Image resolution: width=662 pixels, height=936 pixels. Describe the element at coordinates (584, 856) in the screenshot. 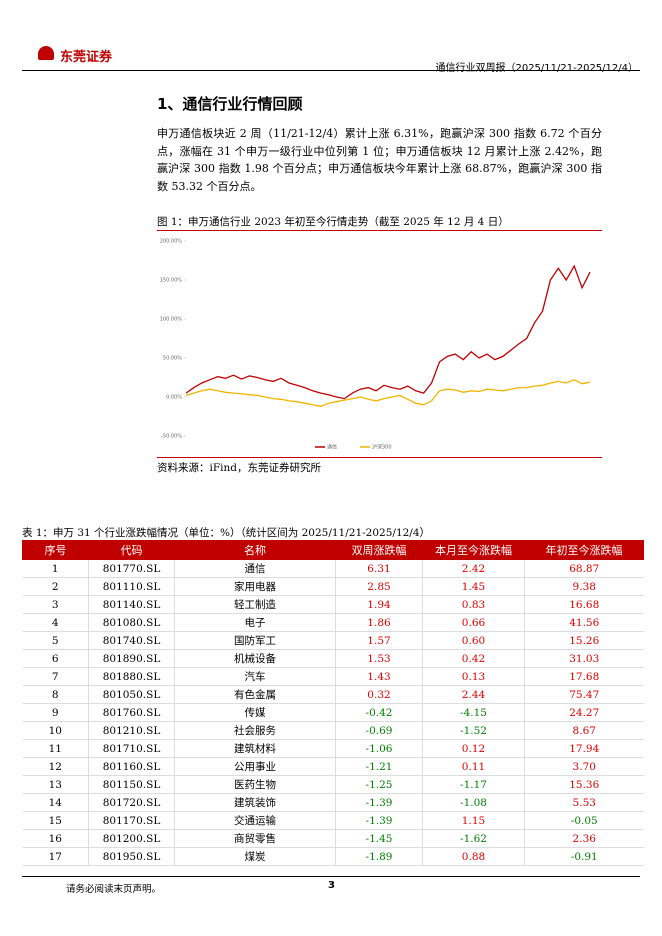

I see `table-cell: -0.91` at that location.